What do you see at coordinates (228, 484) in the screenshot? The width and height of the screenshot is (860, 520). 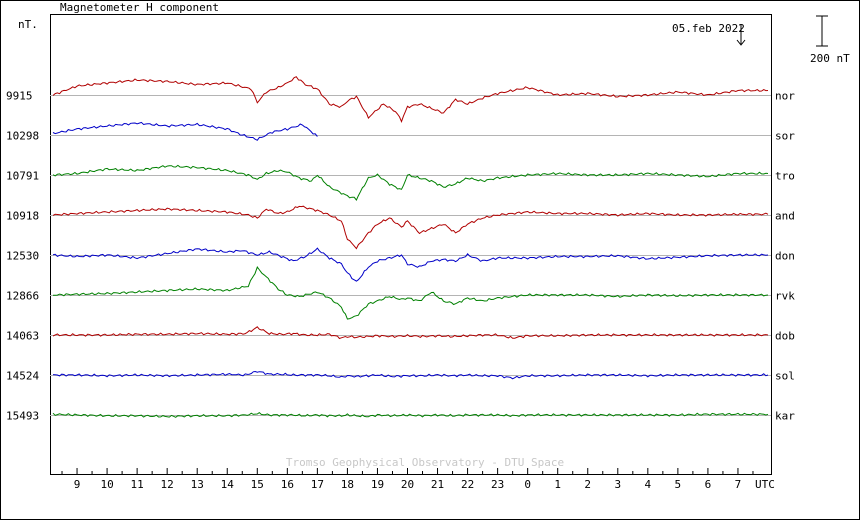 I see `x-tick-label: 14` at bounding box center [228, 484].